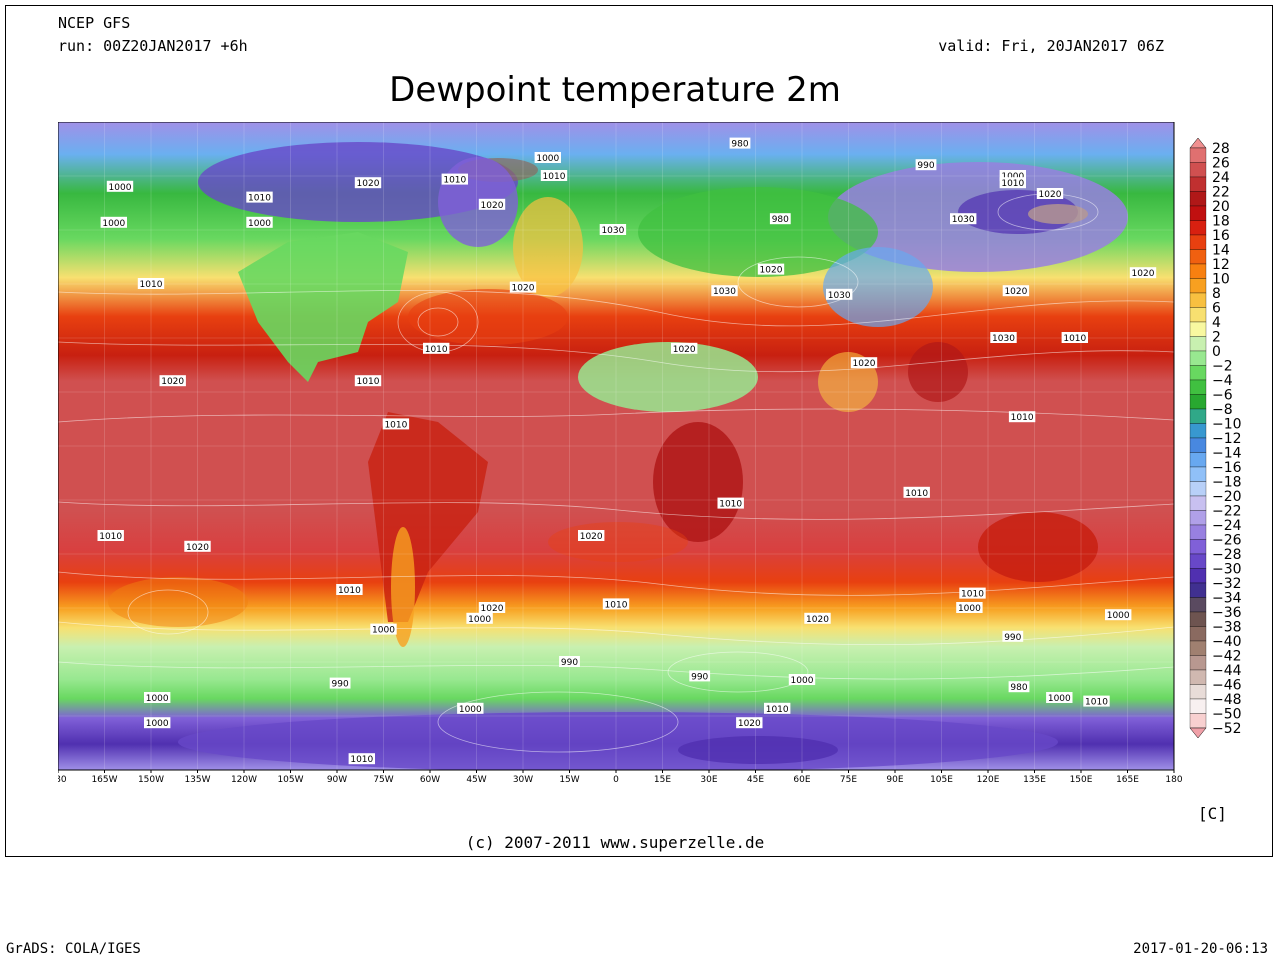  What do you see at coordinates (1227, 555) in the screenshot?
I see `legend-label: −28` at bounding box center [1227, 555].